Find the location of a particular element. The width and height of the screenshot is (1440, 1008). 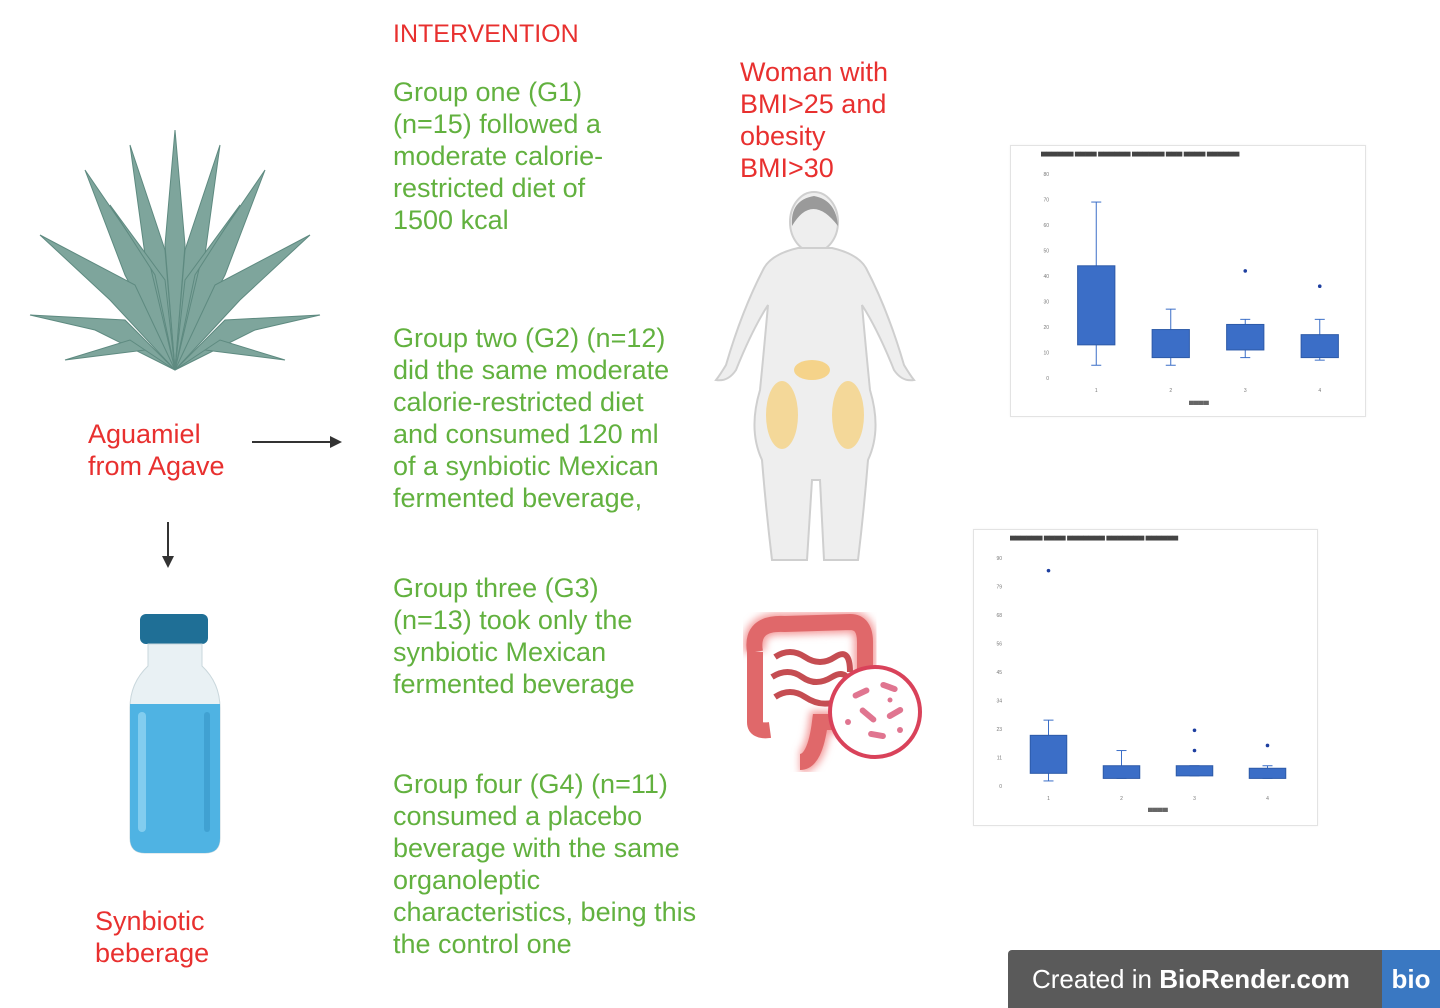

gut-microbiota-icon is located at coordinates (832, 692).